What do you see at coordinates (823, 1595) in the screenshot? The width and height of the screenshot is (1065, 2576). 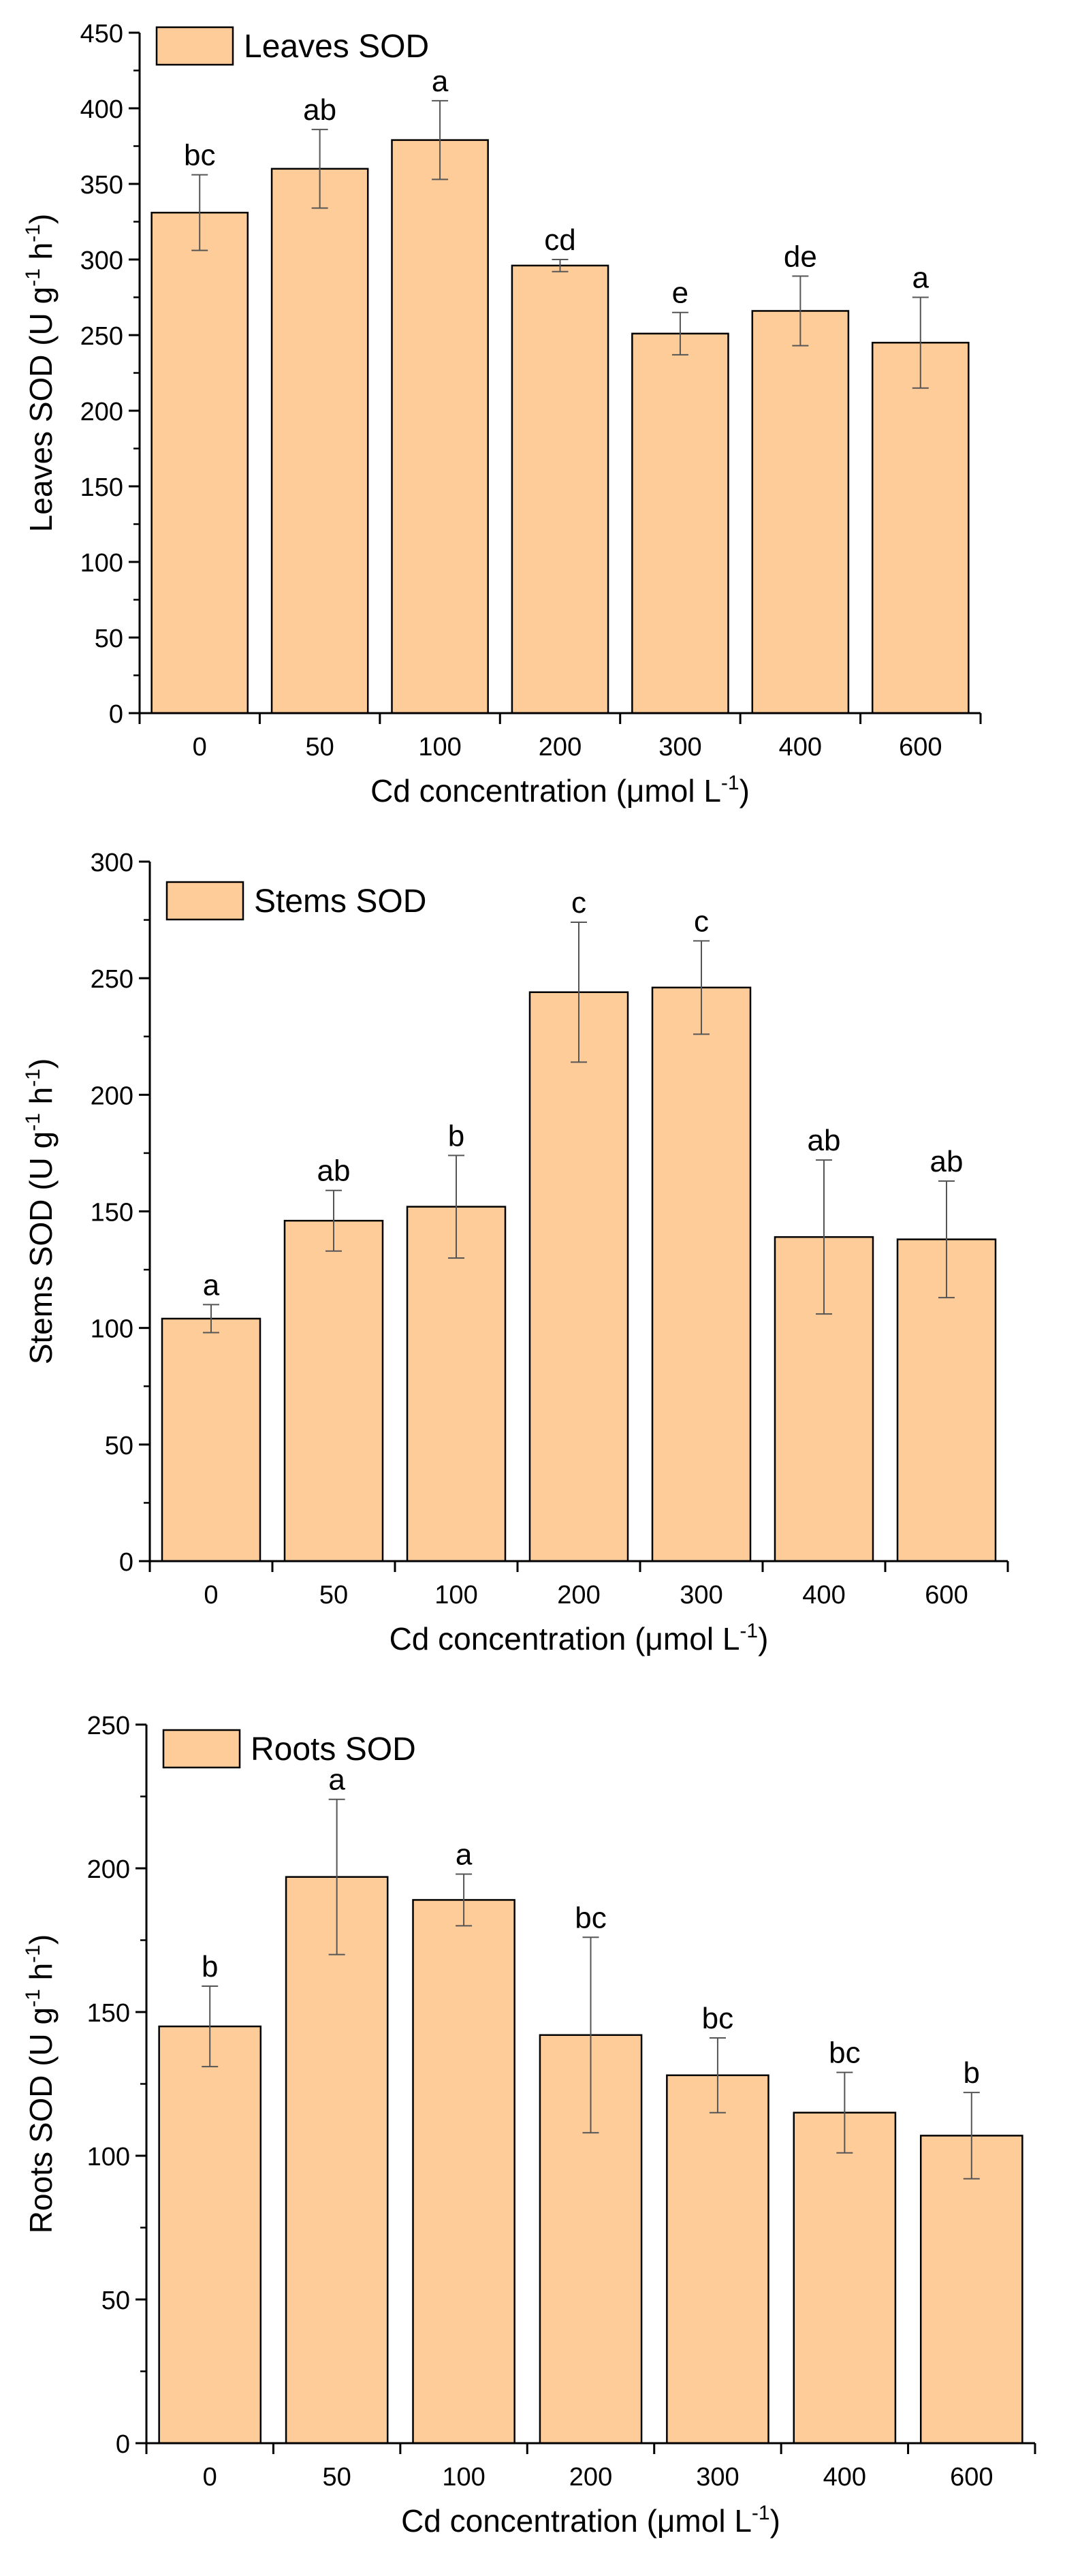 I see `stems-x-tick-label: 400` at bounding box center [823, 1595].